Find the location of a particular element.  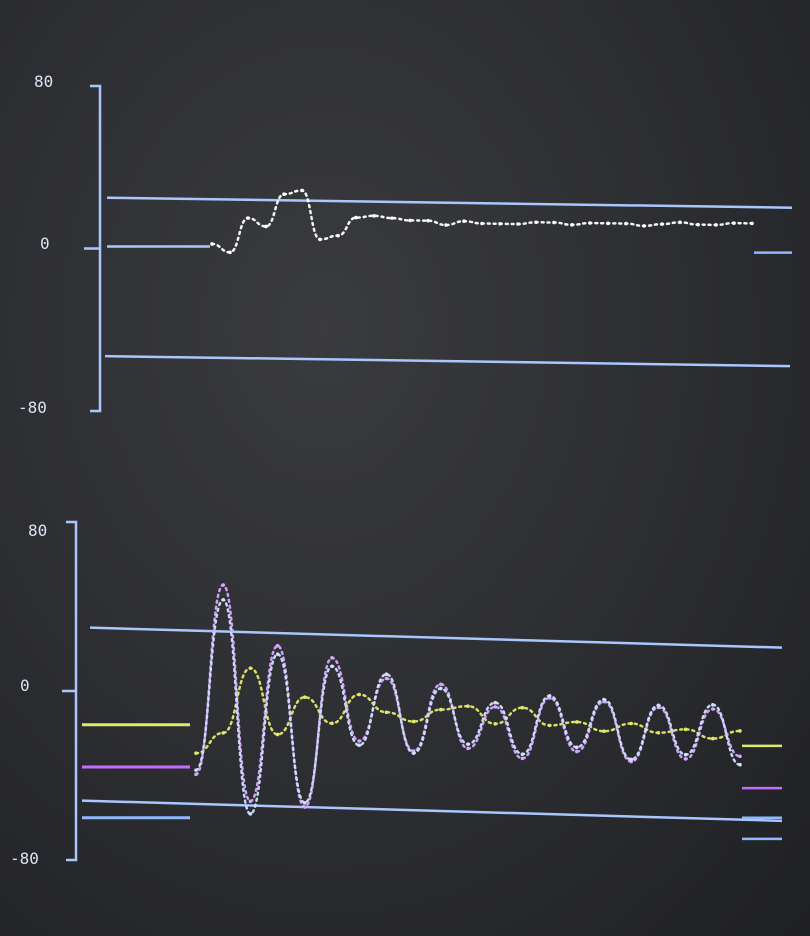

top-y-tick-minus-80: -80 is located at coordinates (32, 407).